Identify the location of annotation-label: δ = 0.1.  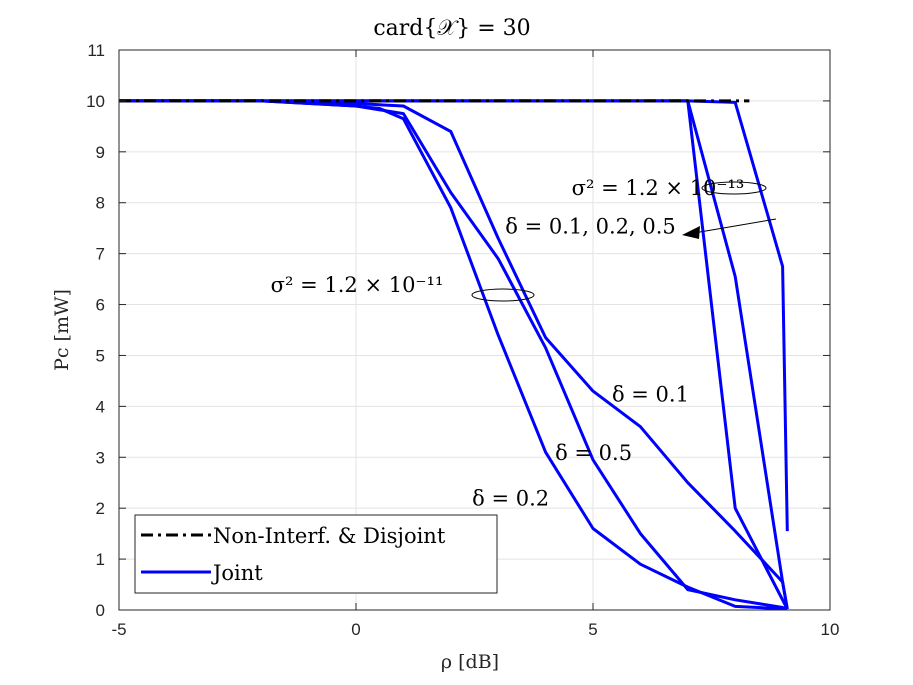
(650, 394).